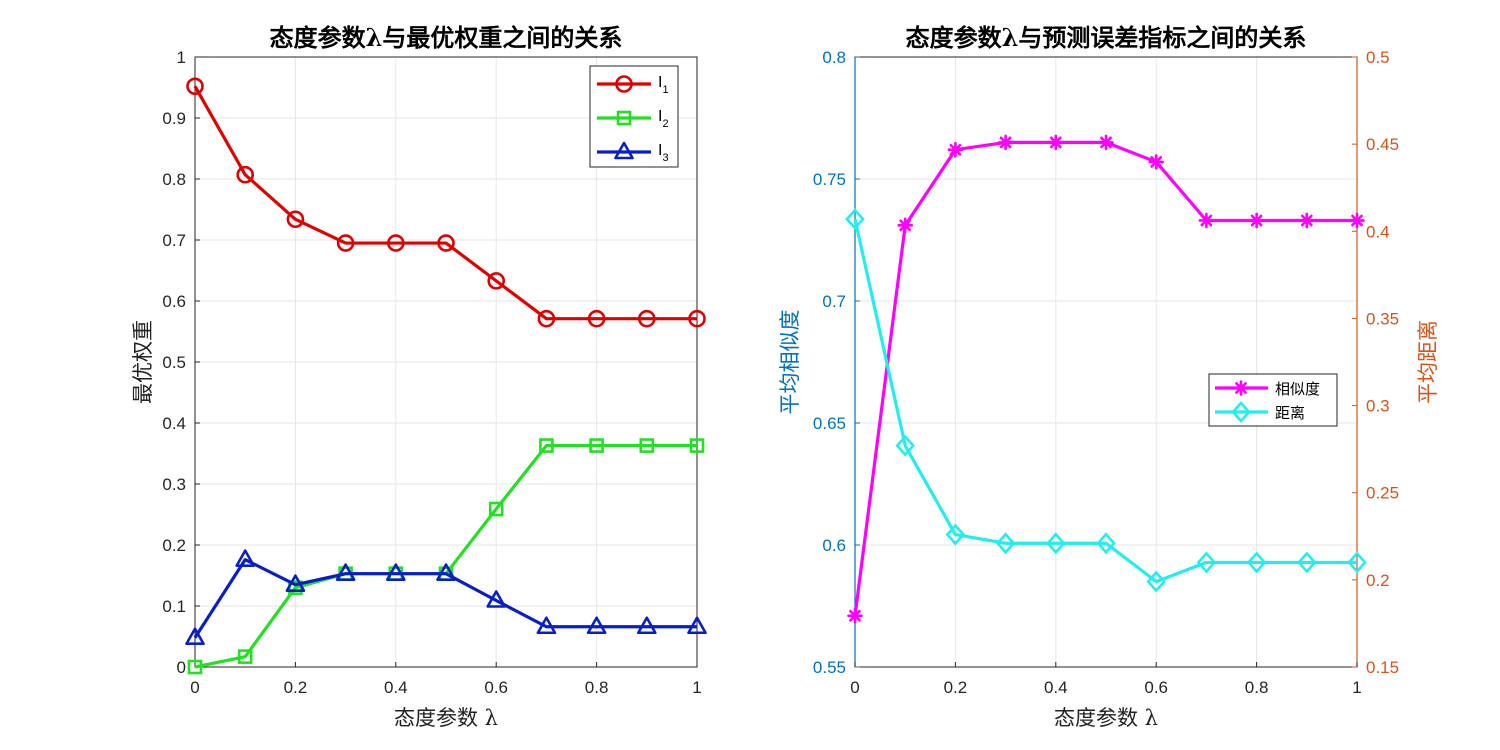 The height and width of the screenshot is (750, 1500). Describe the element at coordinates (1382, 318) in the screenshot. I see `right-y-tick-label: 0.35` at that location.